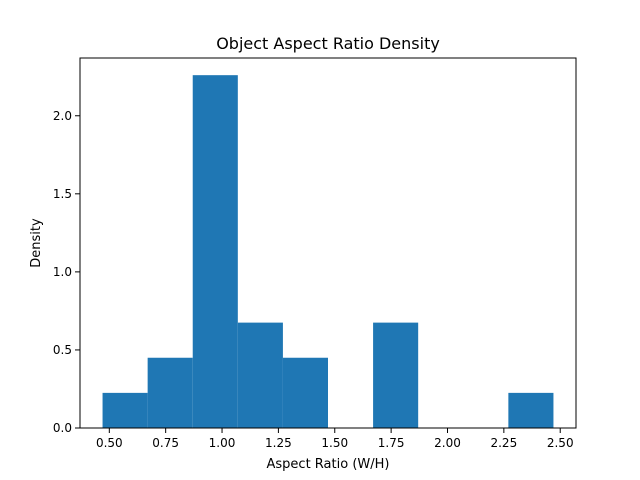  I want to click on x-tick-label: 2.25, so click(503, 443).